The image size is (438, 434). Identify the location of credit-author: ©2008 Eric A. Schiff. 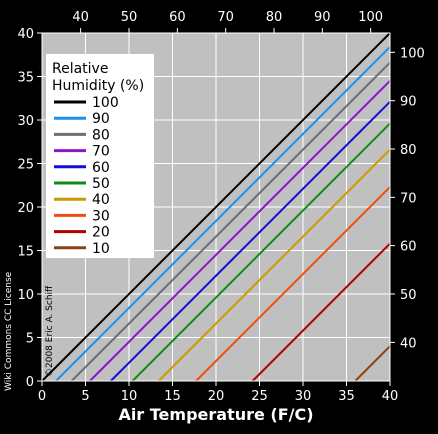
(50, 331).